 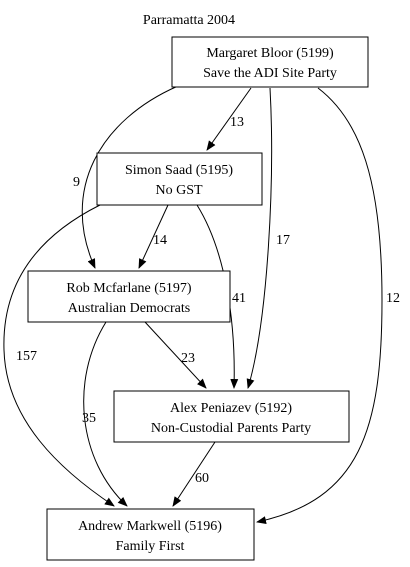 I want to click on edge-bloor-mcfarlane: 9, so click(x=126, y=177).